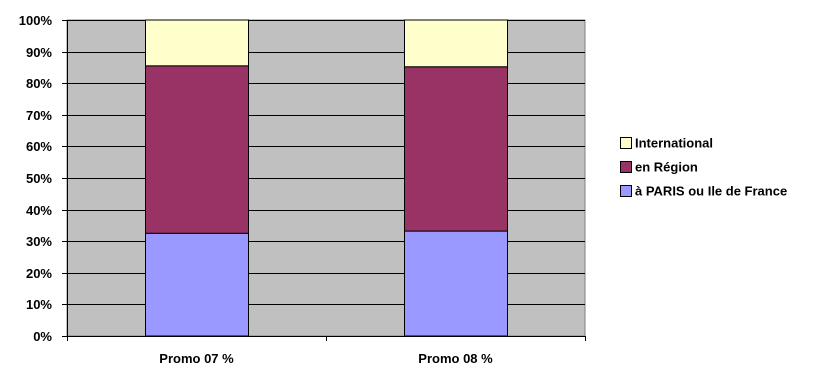 The image size is (836, 368). What do you see at coordinates (39, 146) in the screenshot?
I see `y-tick-label: 60%` at bounding box center [39, 146].